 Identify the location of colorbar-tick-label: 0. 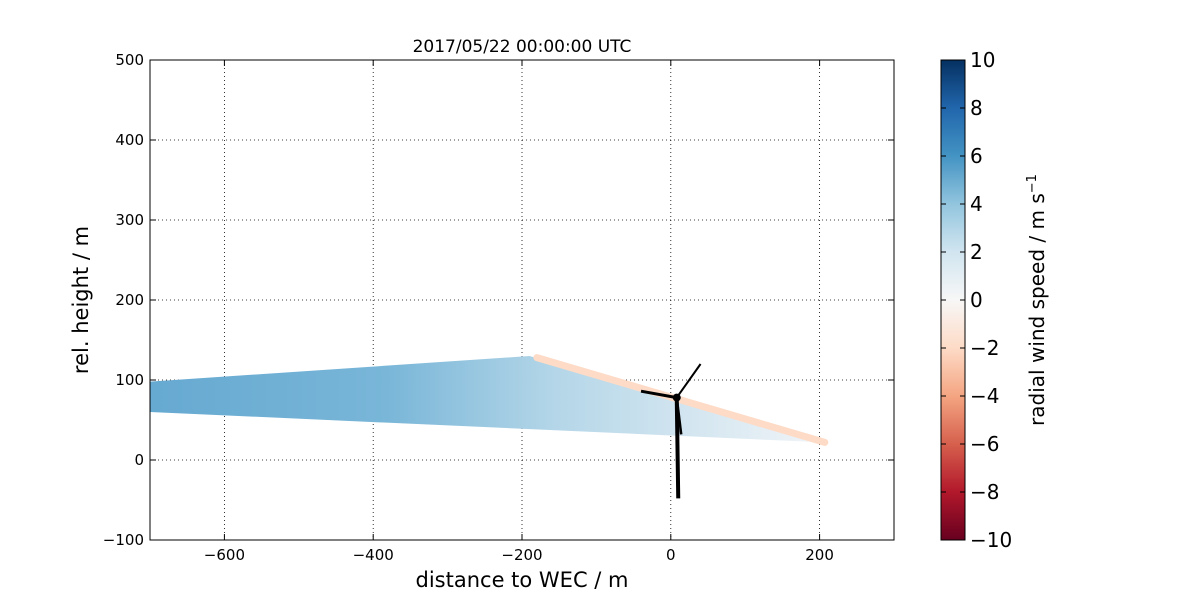
(976, 300).